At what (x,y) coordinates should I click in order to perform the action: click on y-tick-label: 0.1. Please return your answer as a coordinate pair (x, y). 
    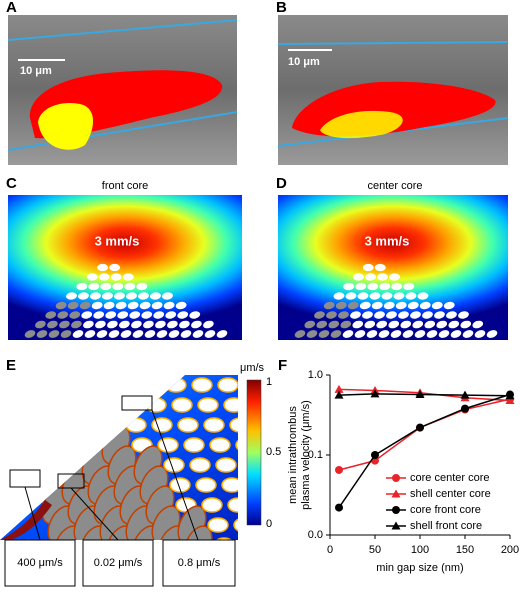
    Looking at the image, I should click on (315, 455).